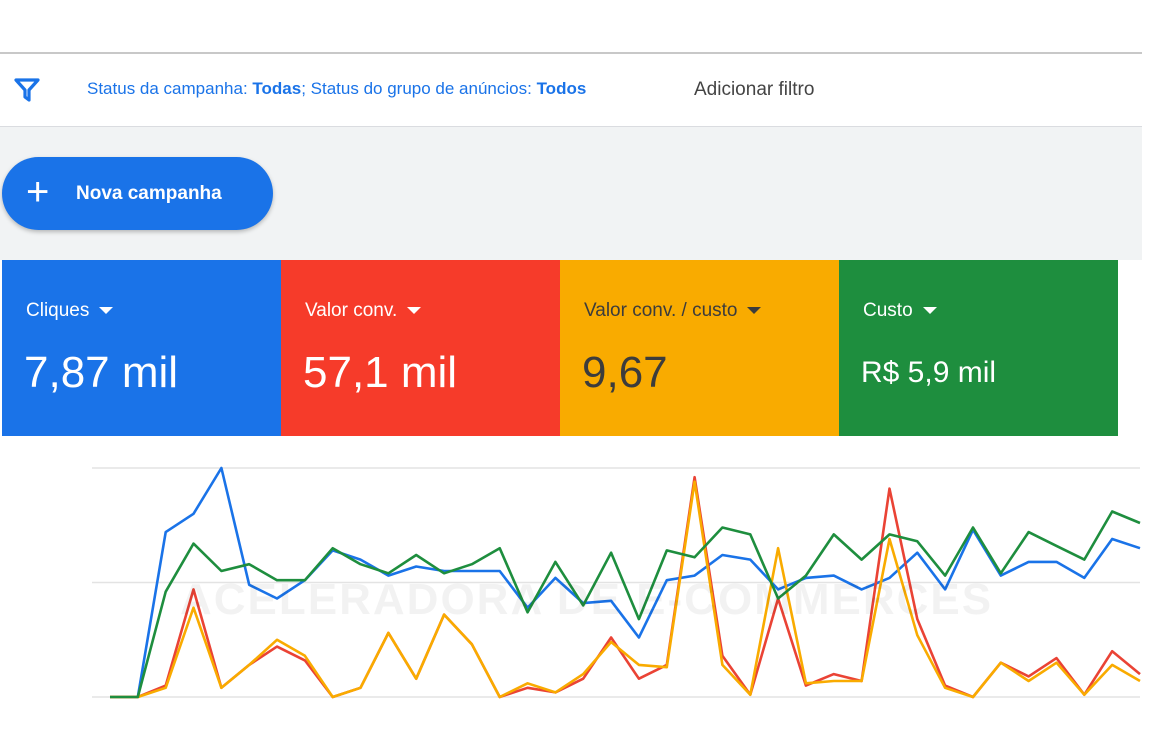 This screenshot has width=1156, height=743. What do you see at coordinates (167, 88) in the screenshot?
I see `filter-label: Status da campanha:` at bounding box center [167, 88].